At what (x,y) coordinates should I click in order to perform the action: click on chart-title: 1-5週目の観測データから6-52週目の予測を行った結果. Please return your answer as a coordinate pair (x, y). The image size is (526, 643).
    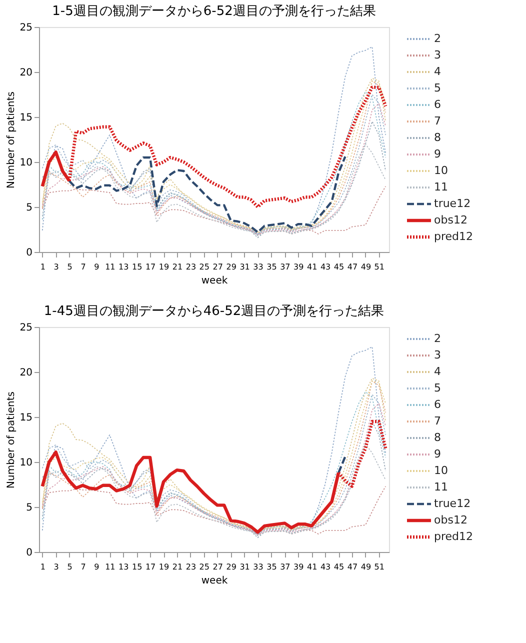
    Looking at the image, I should click on (214, 11).